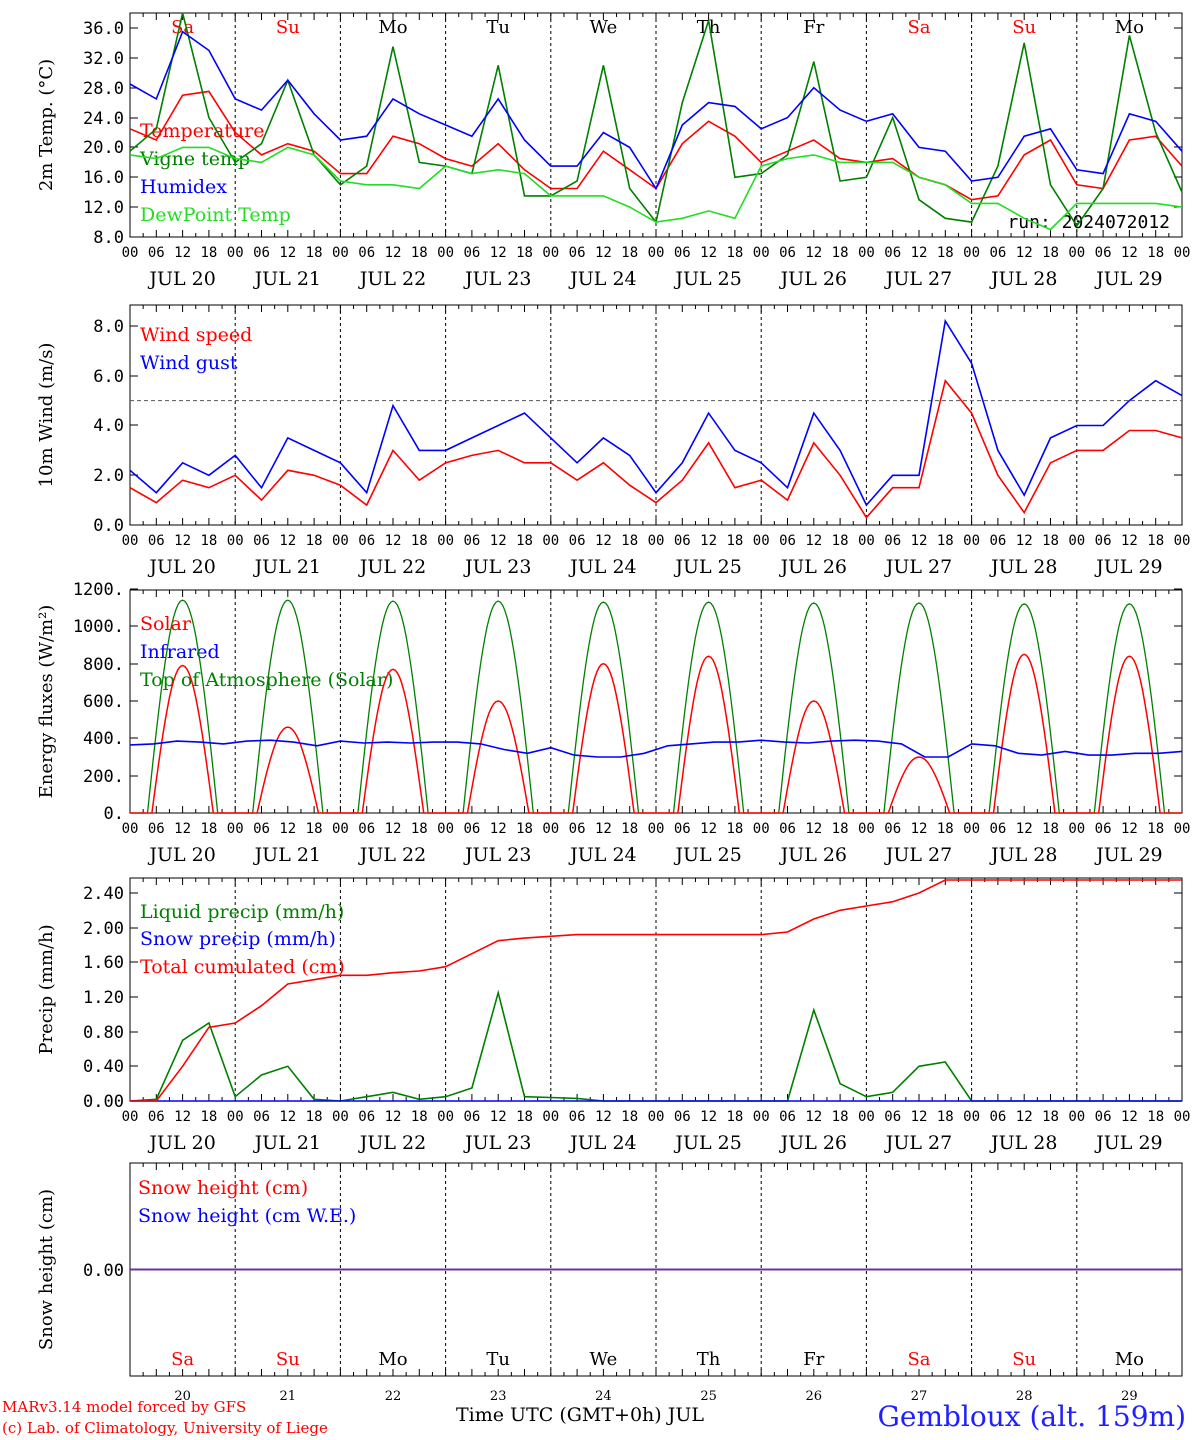  What do you see at coordinates (813, 1143) in the screenshot?
I see `panel4-date-label: JUL 26` at bounding box center [813, 1143].